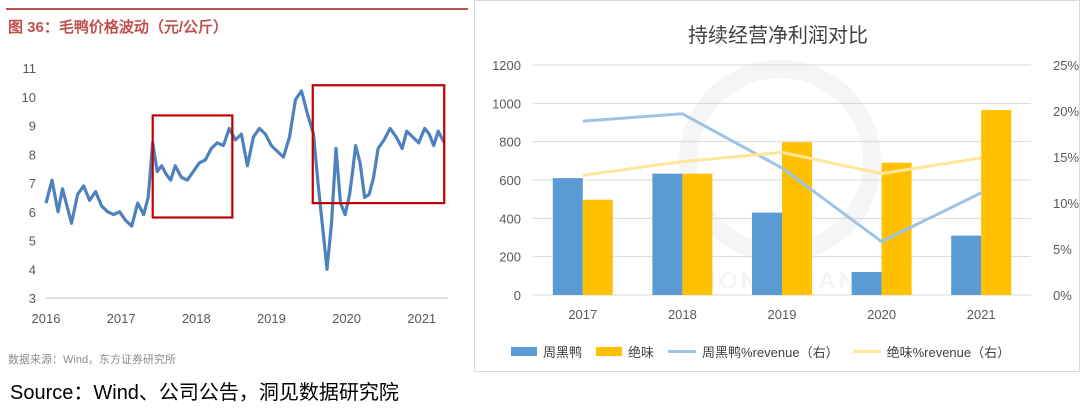 Image resolution: width=1080 pixels, height=408 pixels. Describe the element at coordinates (1066, 65) in the screenshot. I see `y2-tick-label: 25%` at that location.